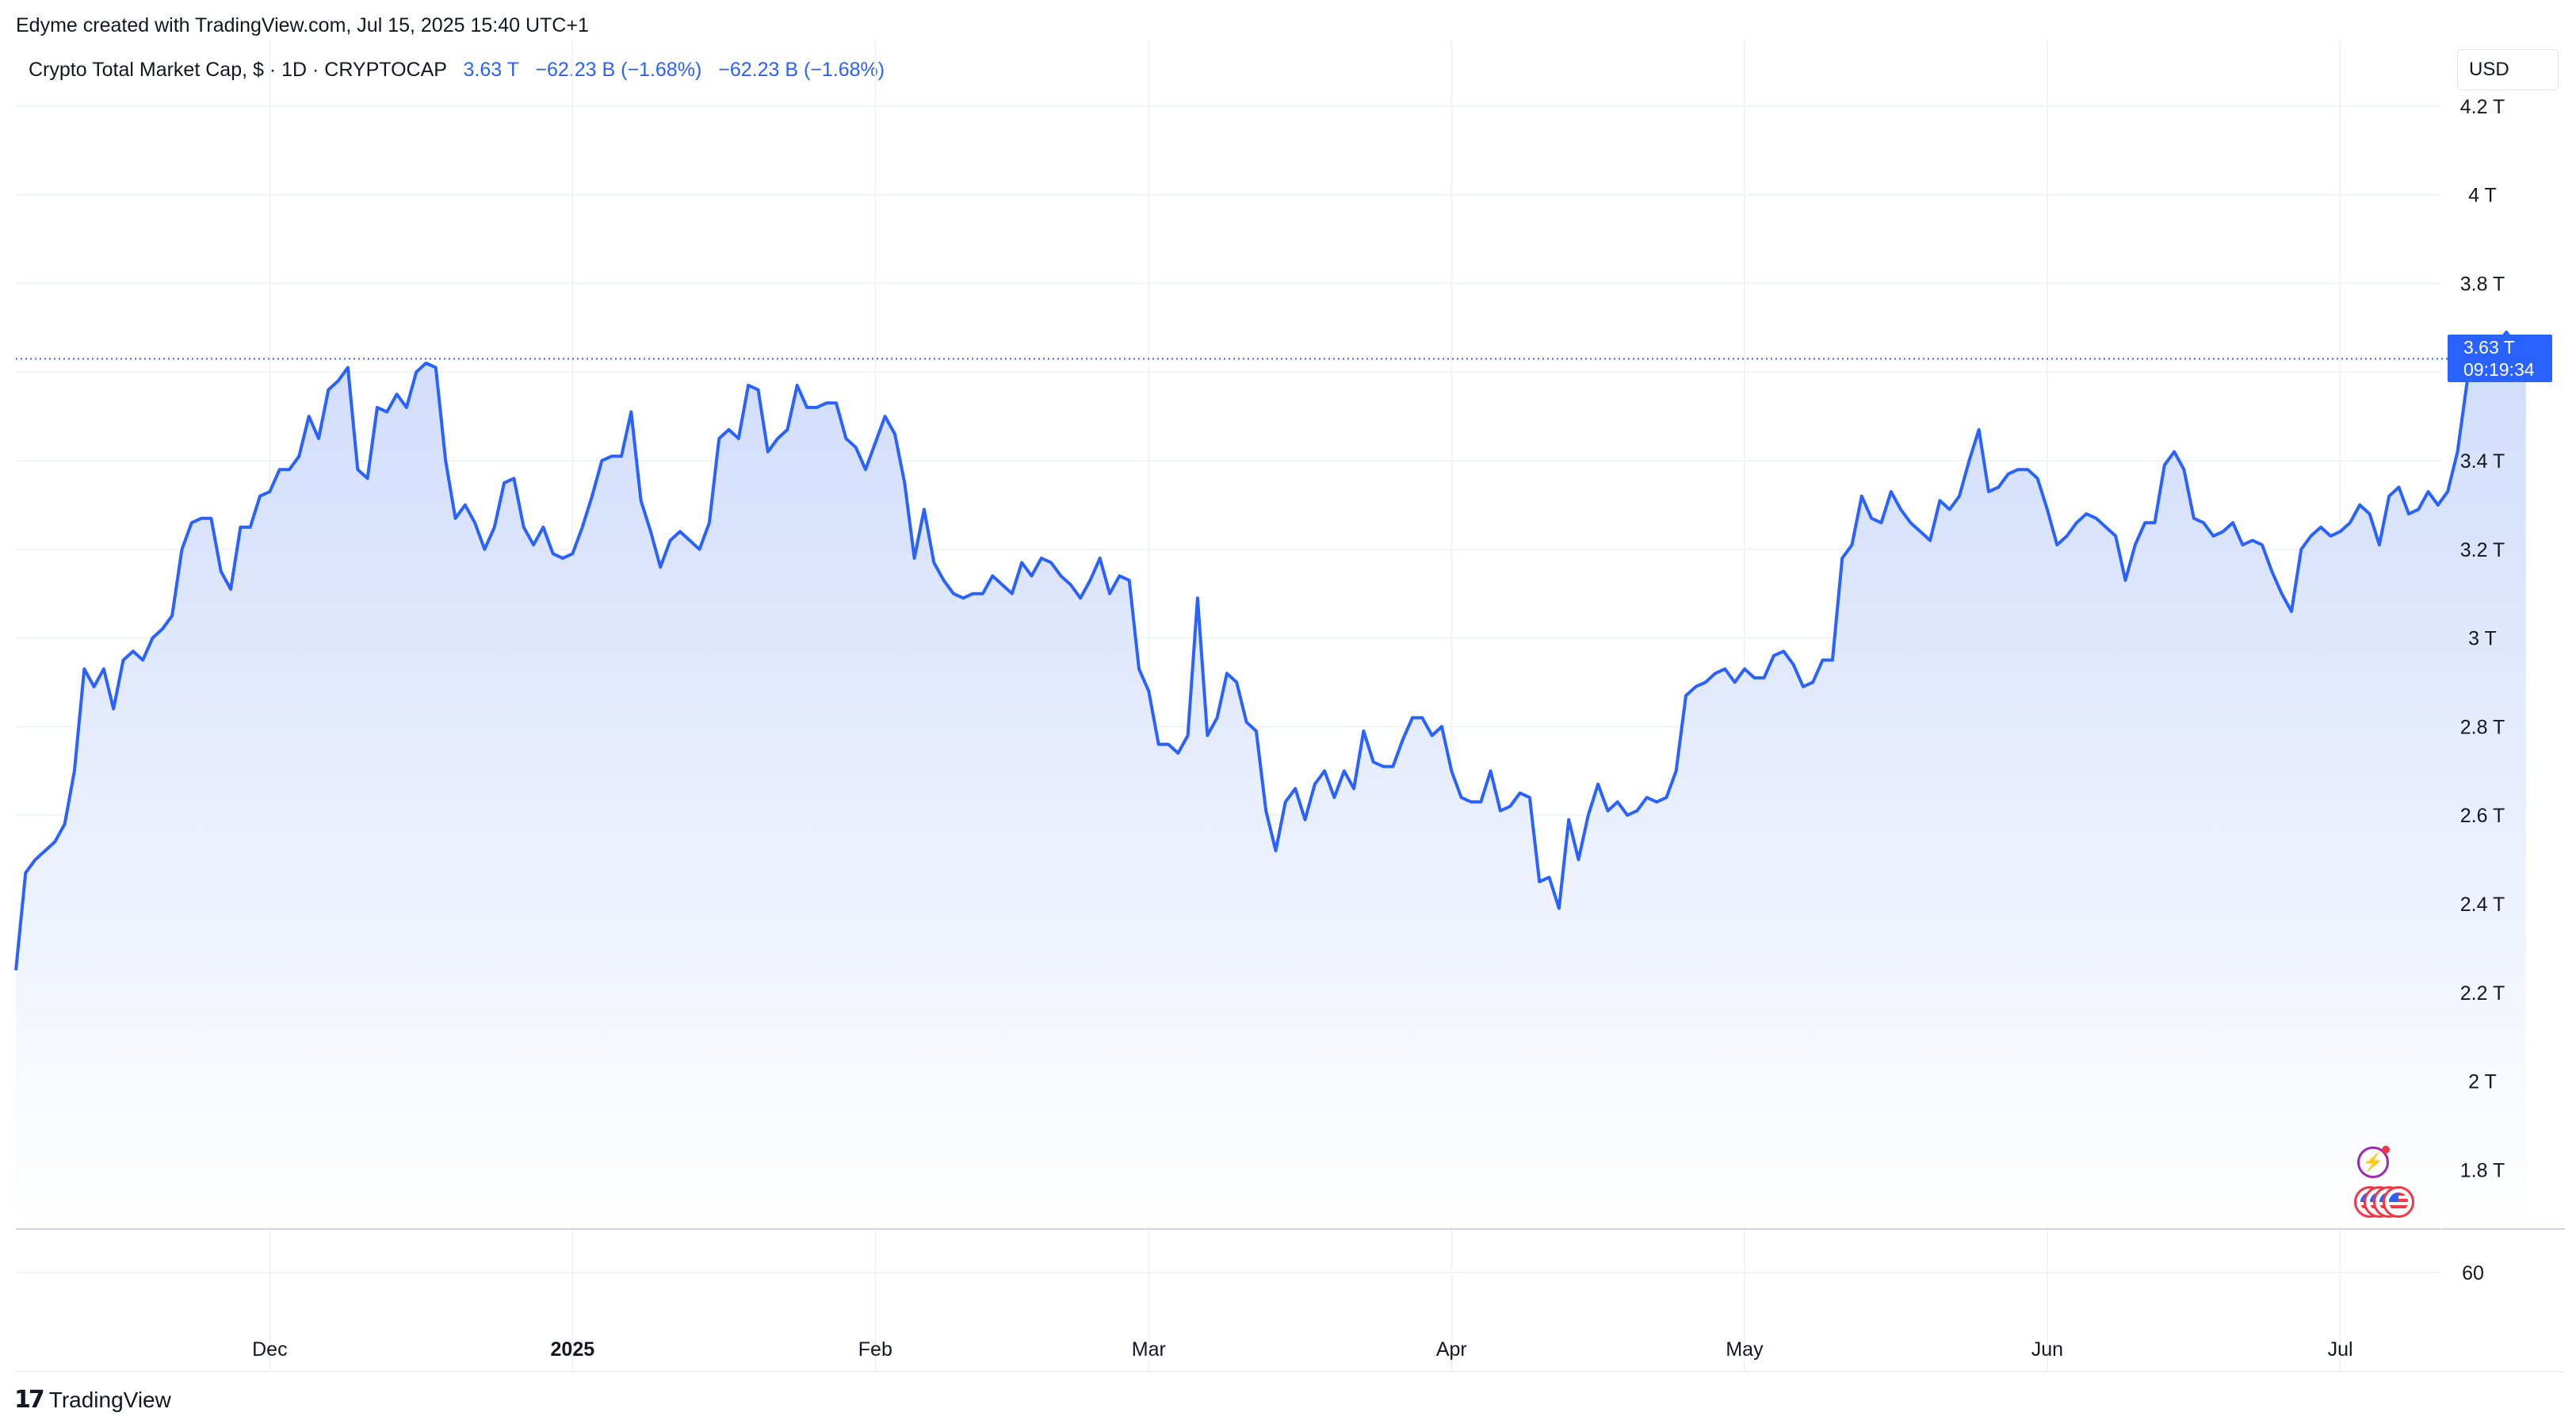  I want to click on volume-pane-axis: 60, so click(2473, 1273).